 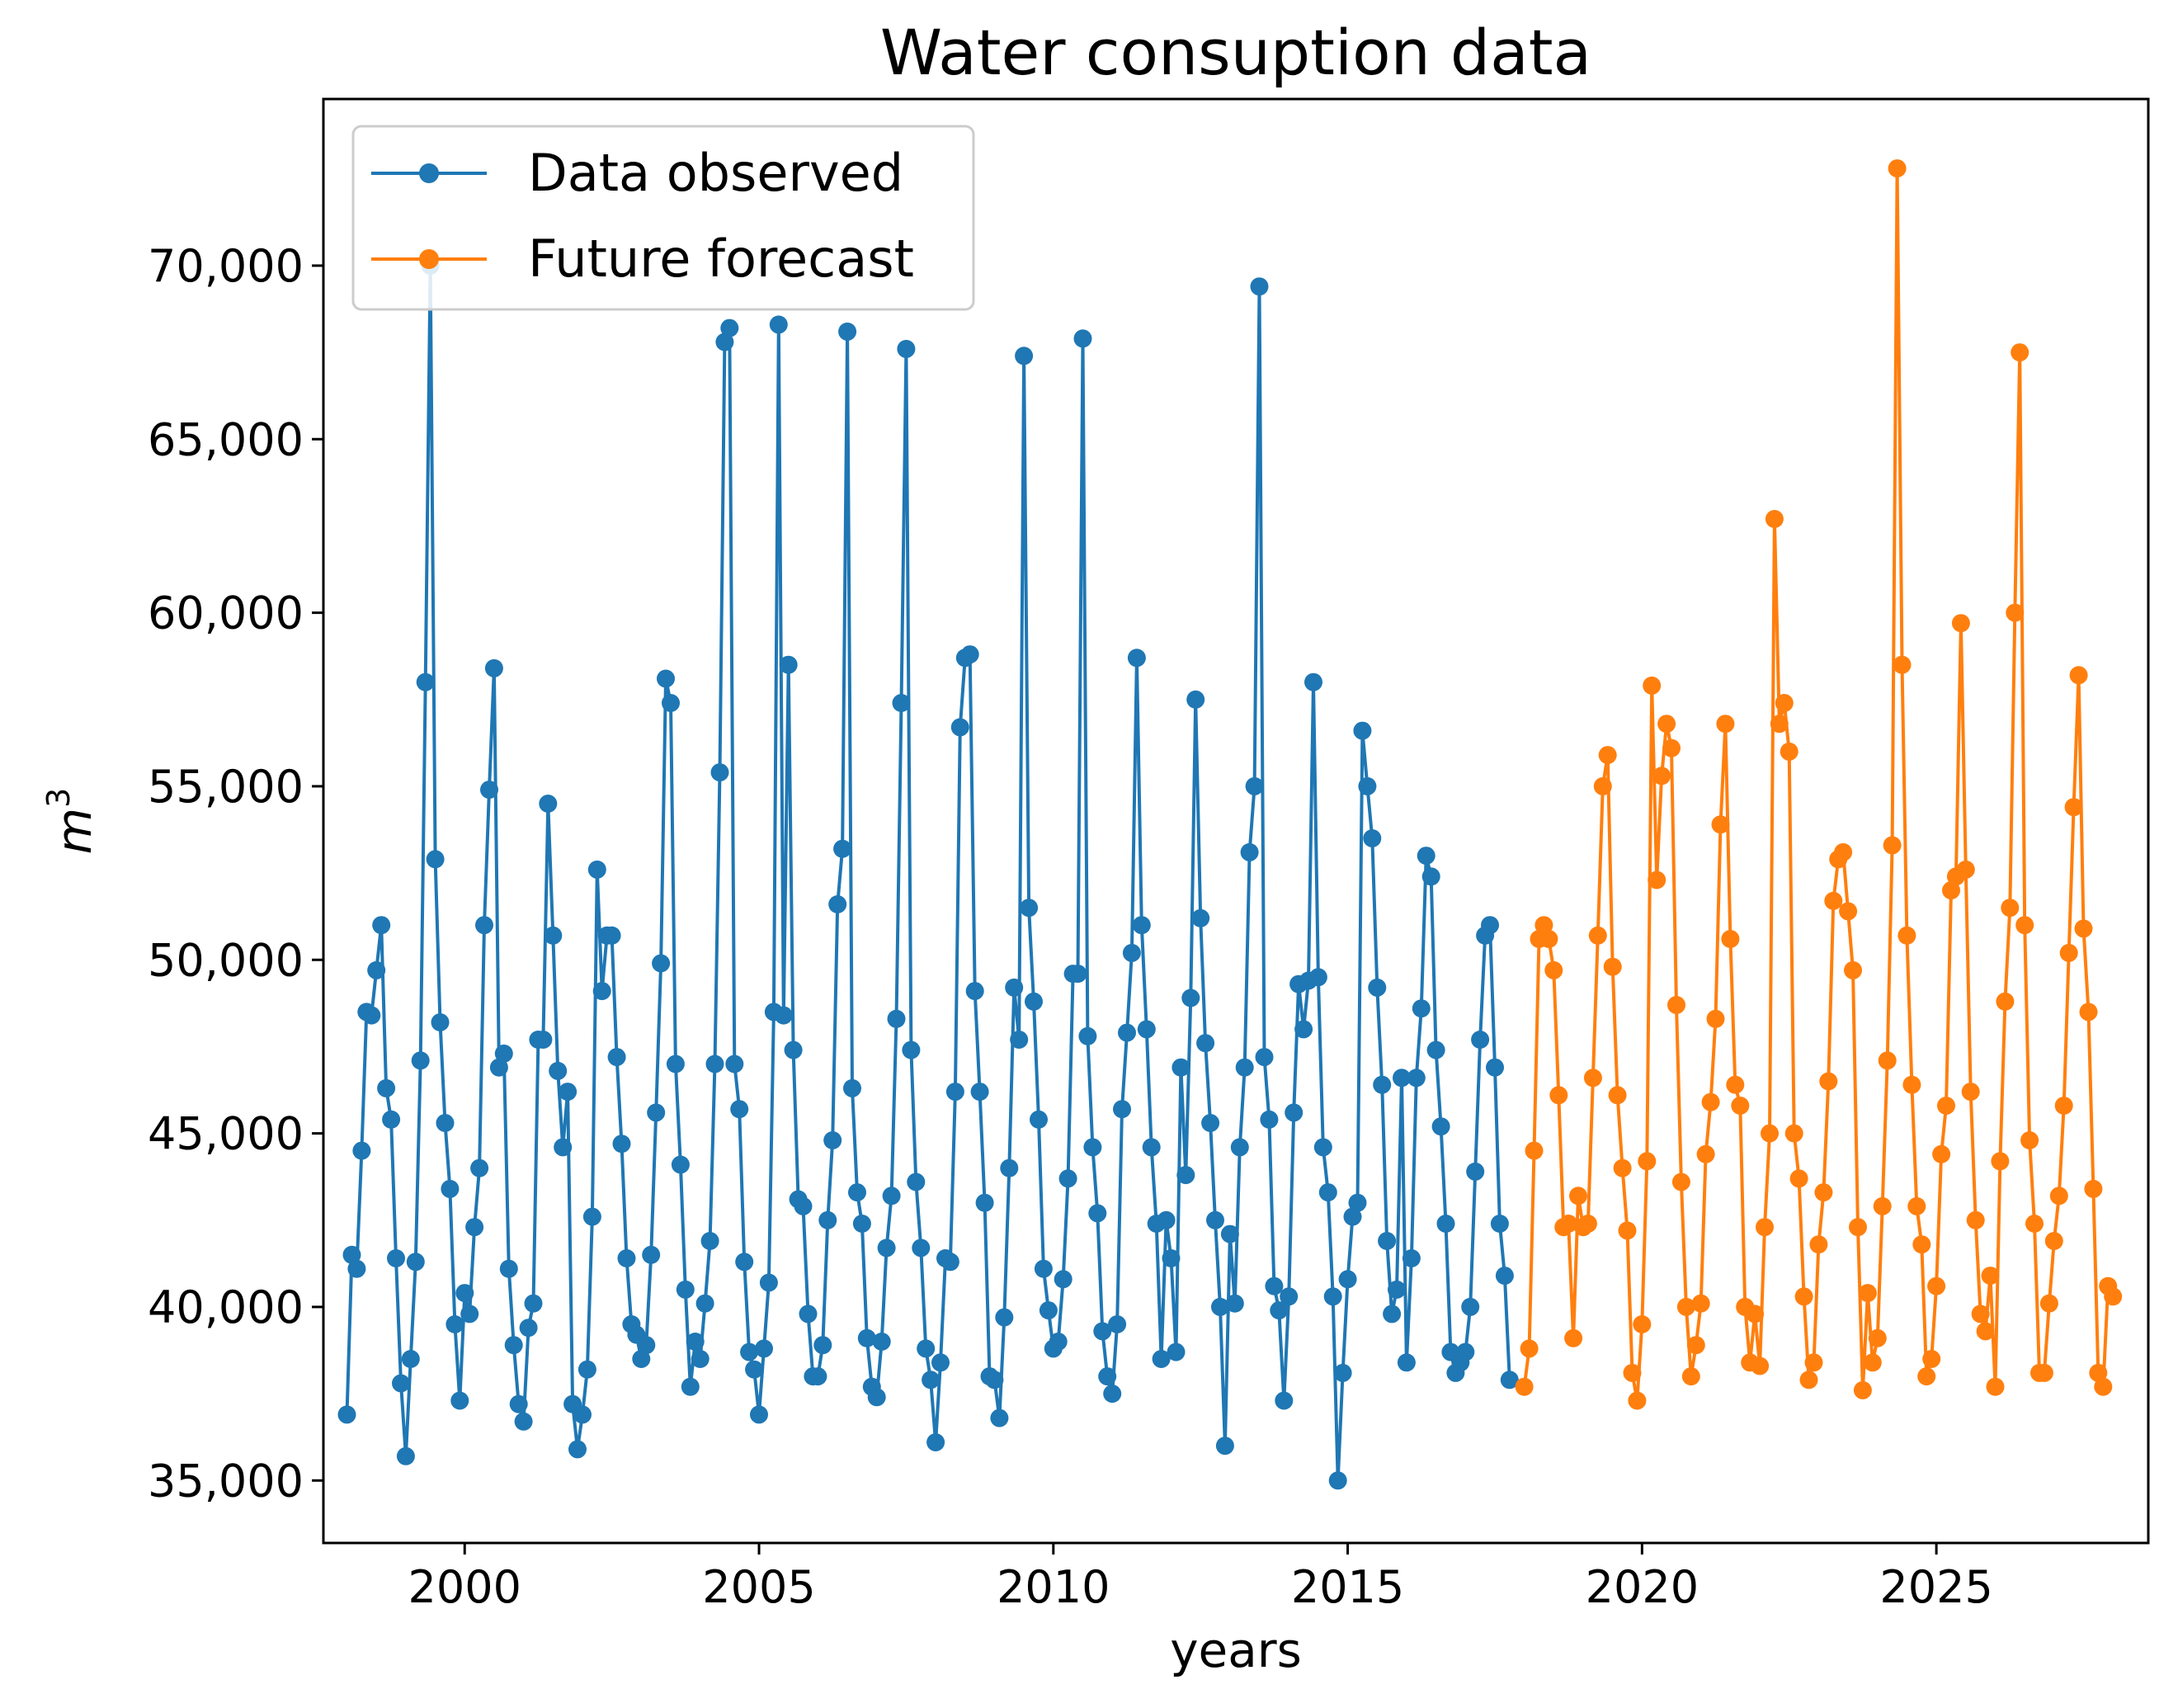 I want to click on y-tick-label: 40,000, so click(x=226, y=1307).